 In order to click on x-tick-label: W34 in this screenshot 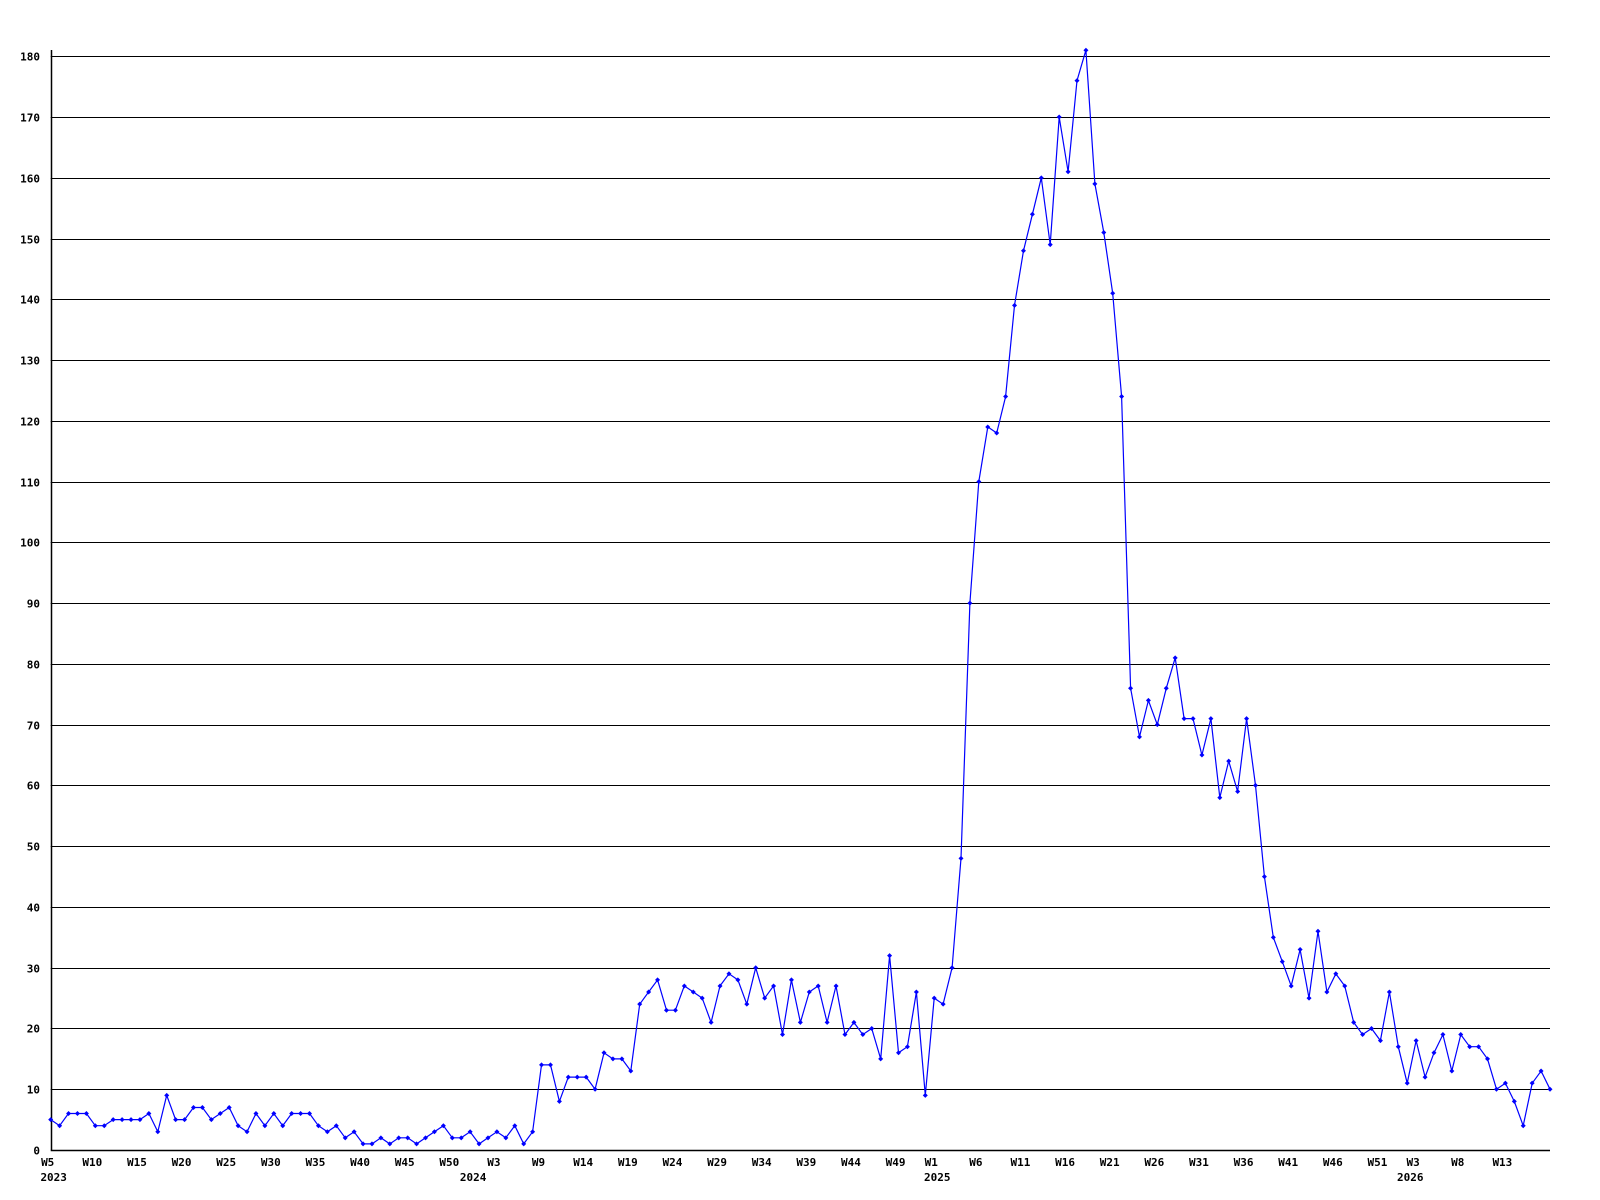, I will do `click(762, 1162)`.